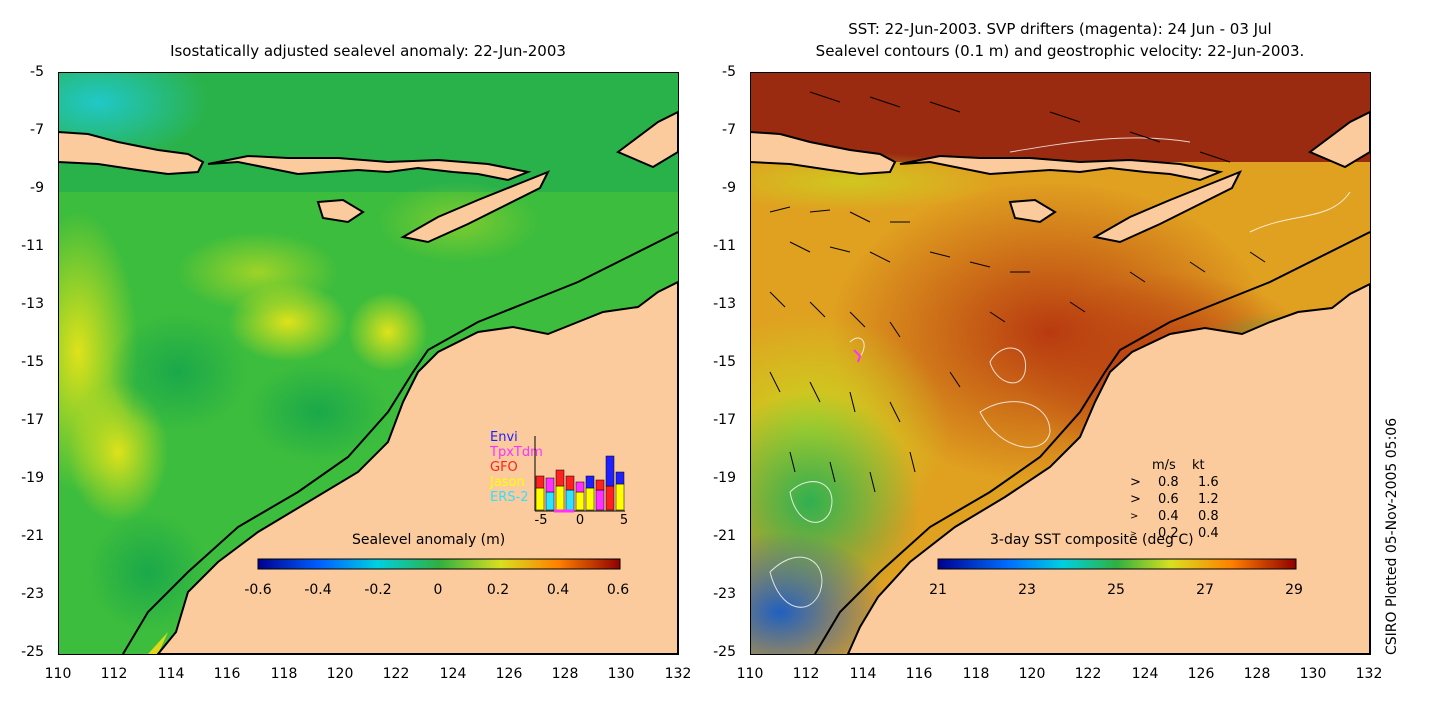 This screenshot has height=720, width=1440. What do you see at coordinates (729, 188) in the screenshot?
I see `right-y-tick: -9` at bounding box center [729, 188].